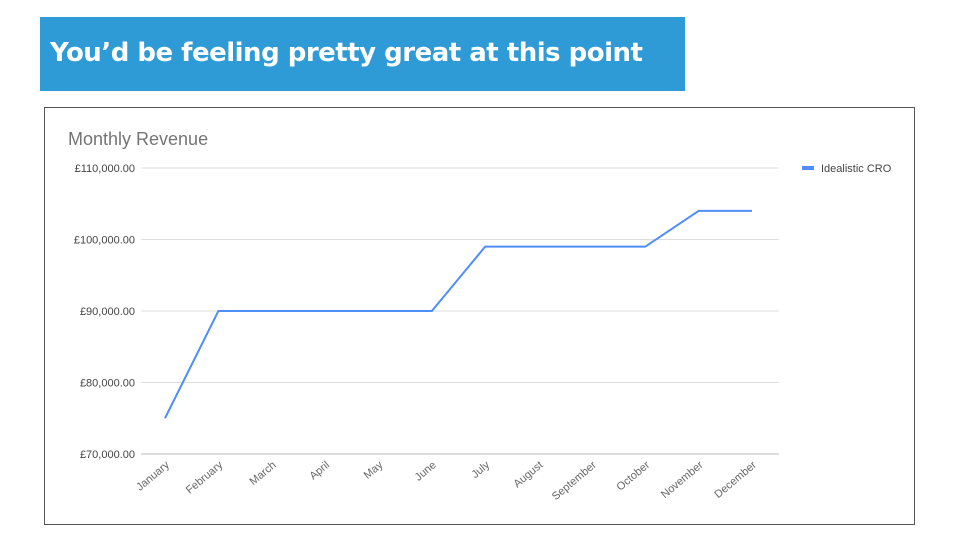 This screenshot has width=960, height=540. I want to click on y-tick-label: £110,000.00, so click(105, 169).